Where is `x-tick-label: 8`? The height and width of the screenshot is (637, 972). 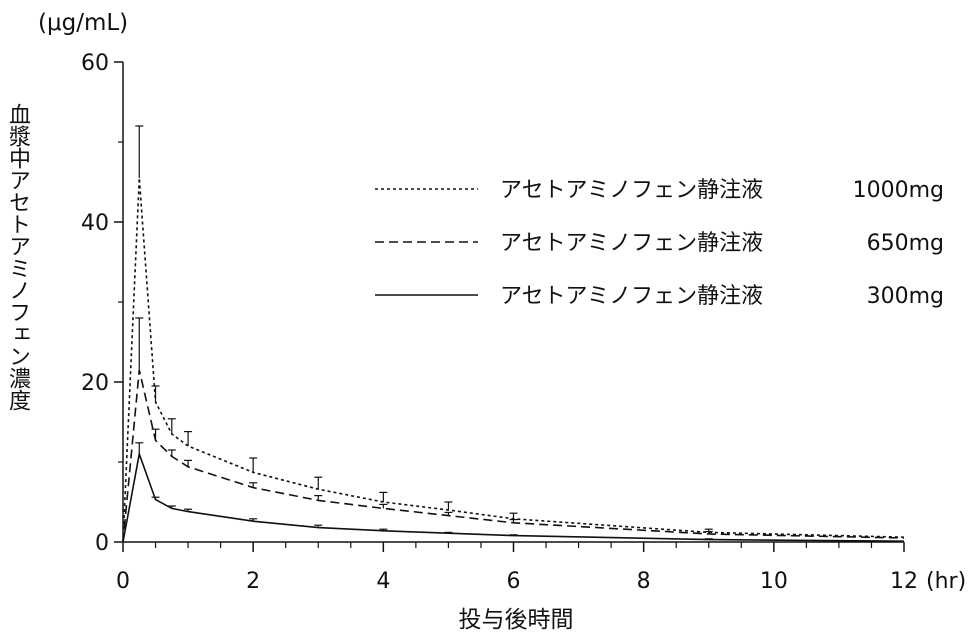
x-tick-label: 8 is located at coordinates (644, 581).